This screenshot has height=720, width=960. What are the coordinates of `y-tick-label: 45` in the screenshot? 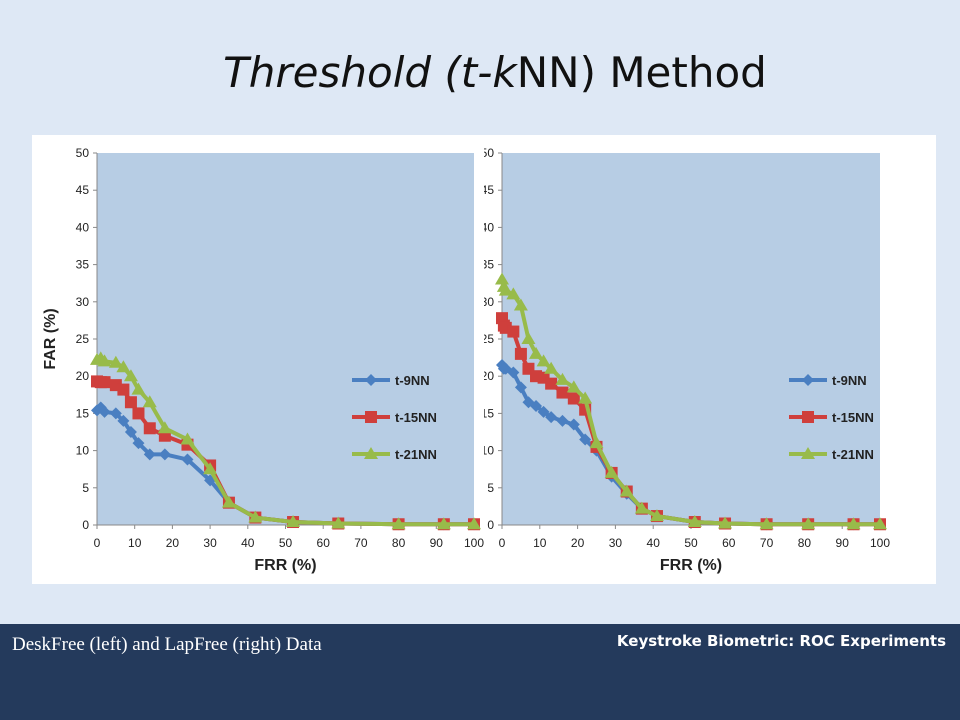 It's located at (83, 190).